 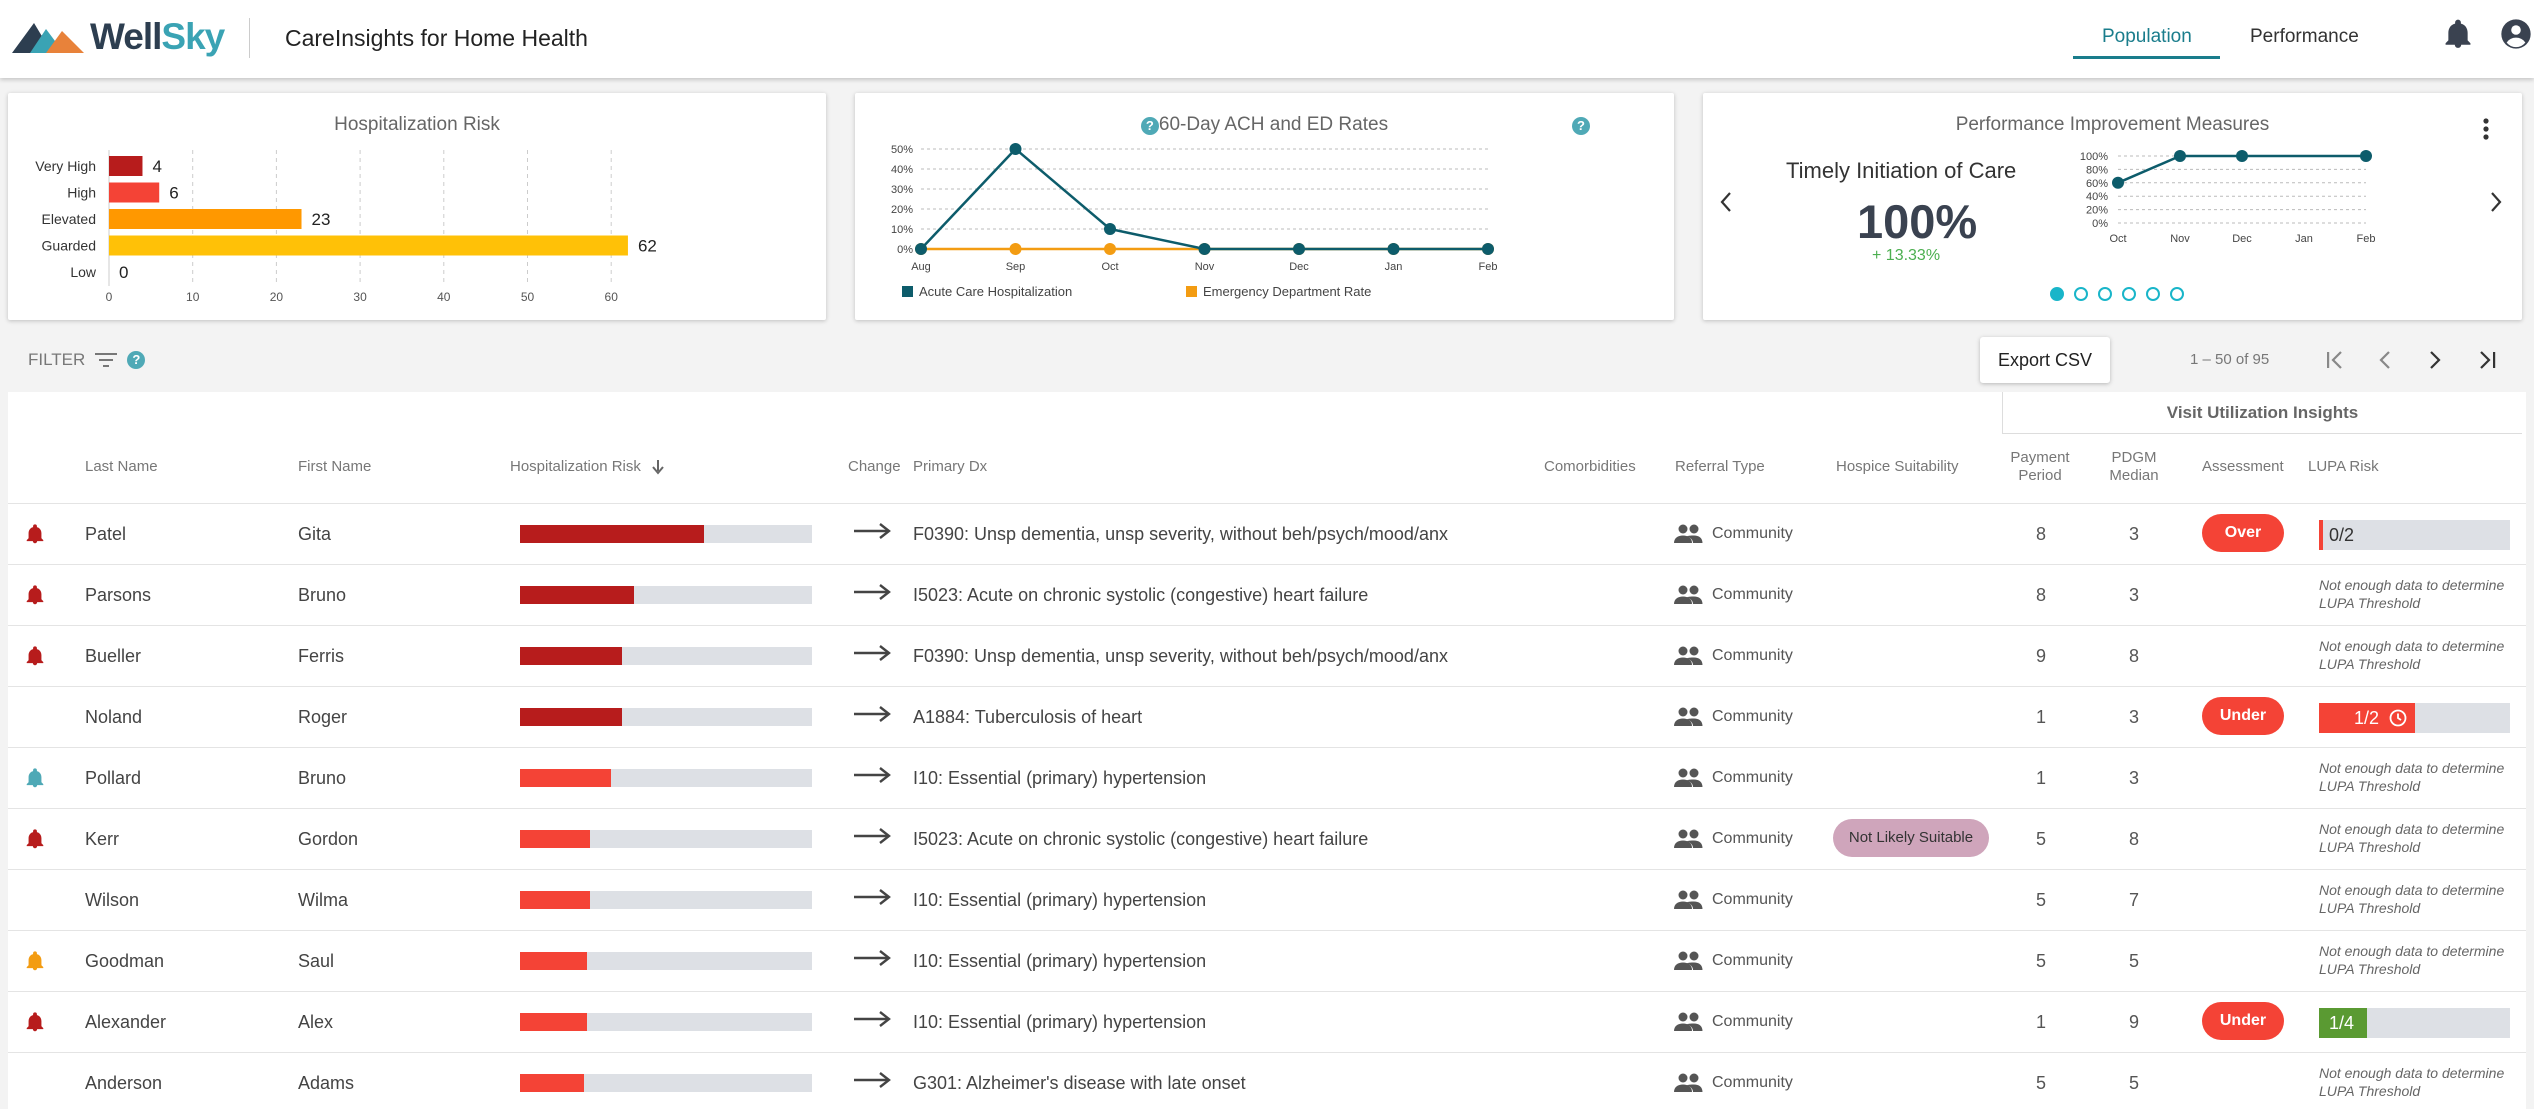 I want to click on account-circle-icon, so click(x=2516, y=34).